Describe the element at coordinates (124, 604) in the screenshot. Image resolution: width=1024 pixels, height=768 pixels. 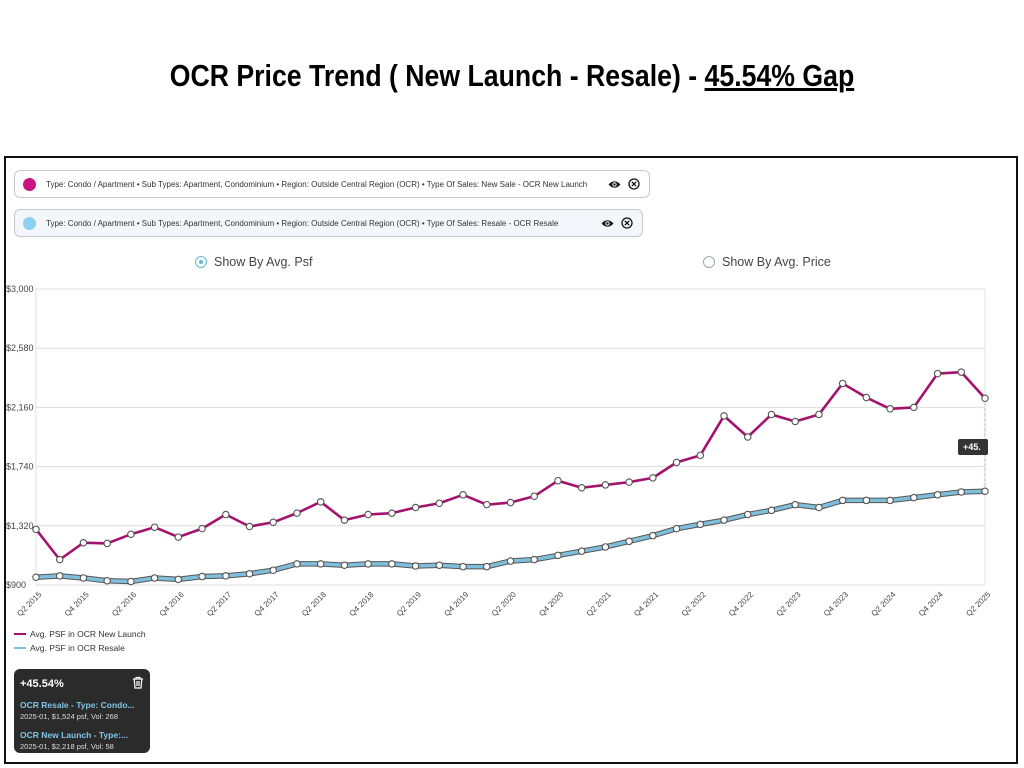
I see `x-tick-label: Q2 2016` at that location.